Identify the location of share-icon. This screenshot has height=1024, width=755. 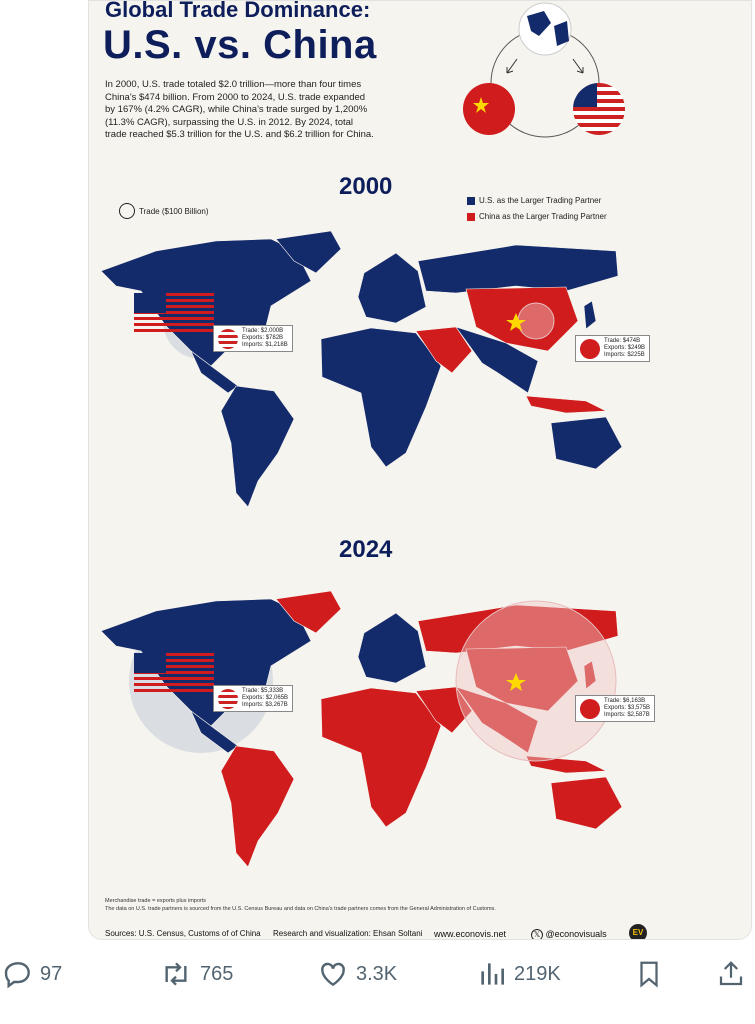
(731, 973).